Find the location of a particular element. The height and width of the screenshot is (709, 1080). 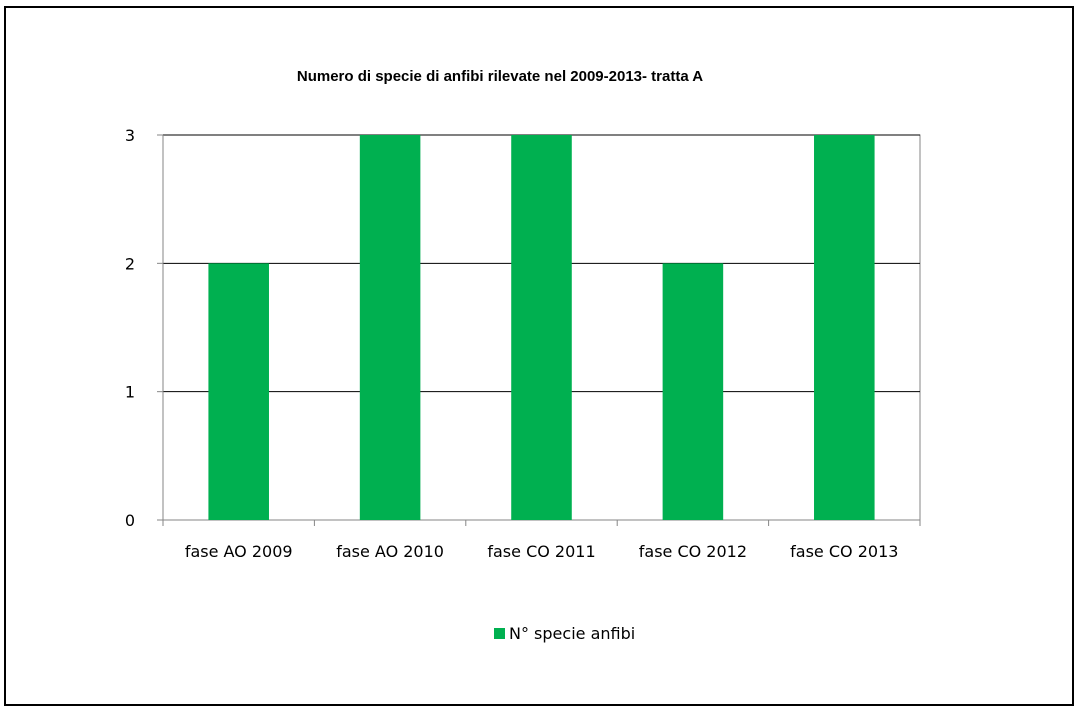

legend-label: N° specie anfibi is located at coordinates (572, 633).